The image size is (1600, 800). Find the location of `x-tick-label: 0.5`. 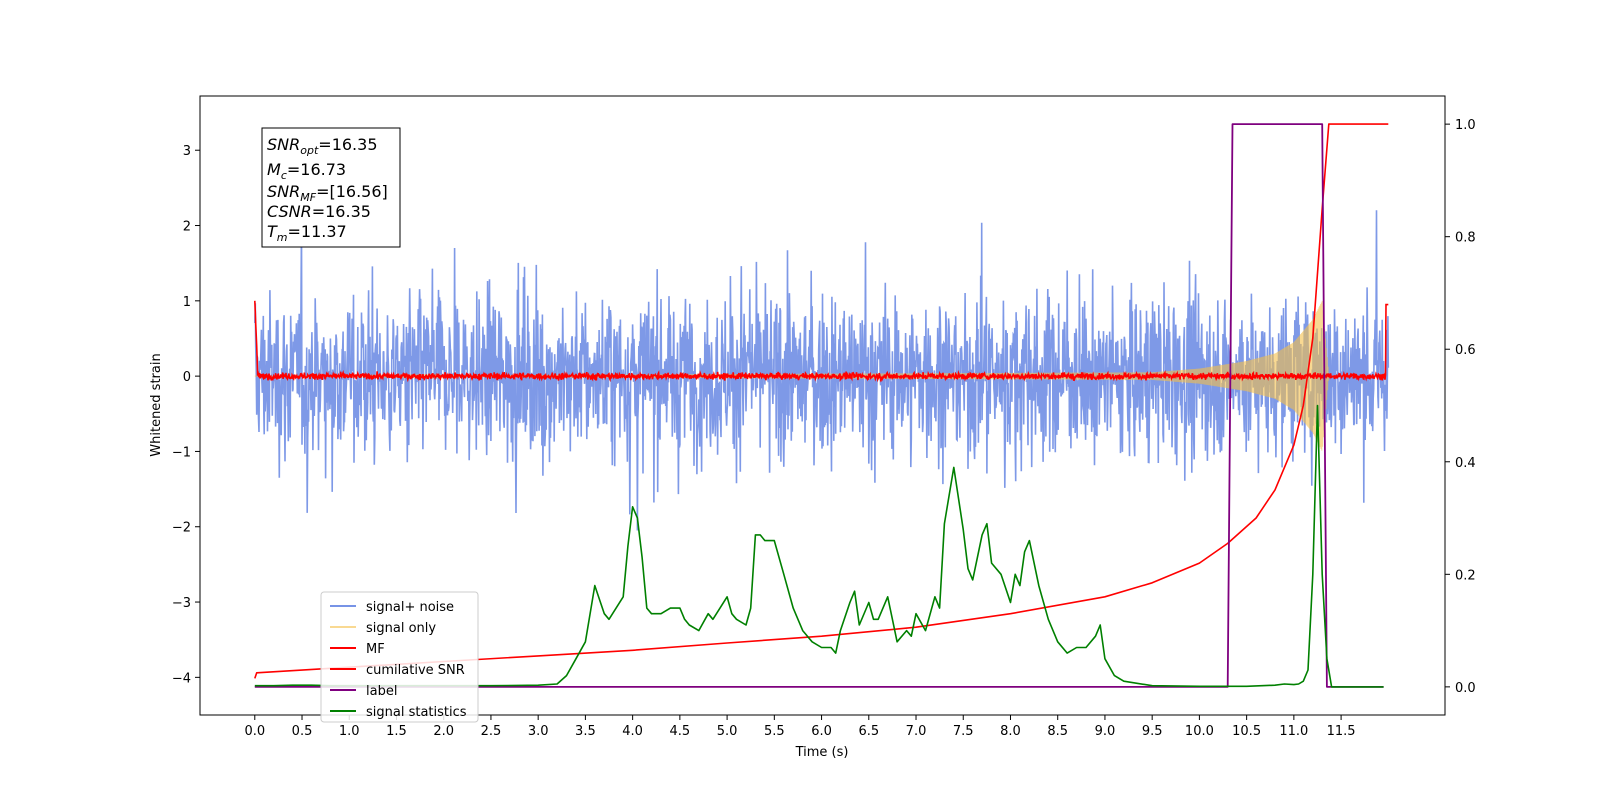

x-tick-label: 0.5 is located at coordinates (302, 731).